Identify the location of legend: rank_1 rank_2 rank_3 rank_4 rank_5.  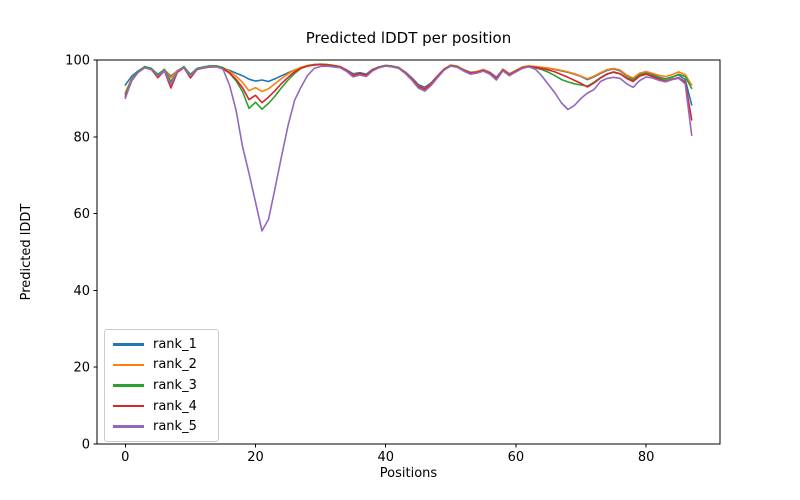
(161, 385).